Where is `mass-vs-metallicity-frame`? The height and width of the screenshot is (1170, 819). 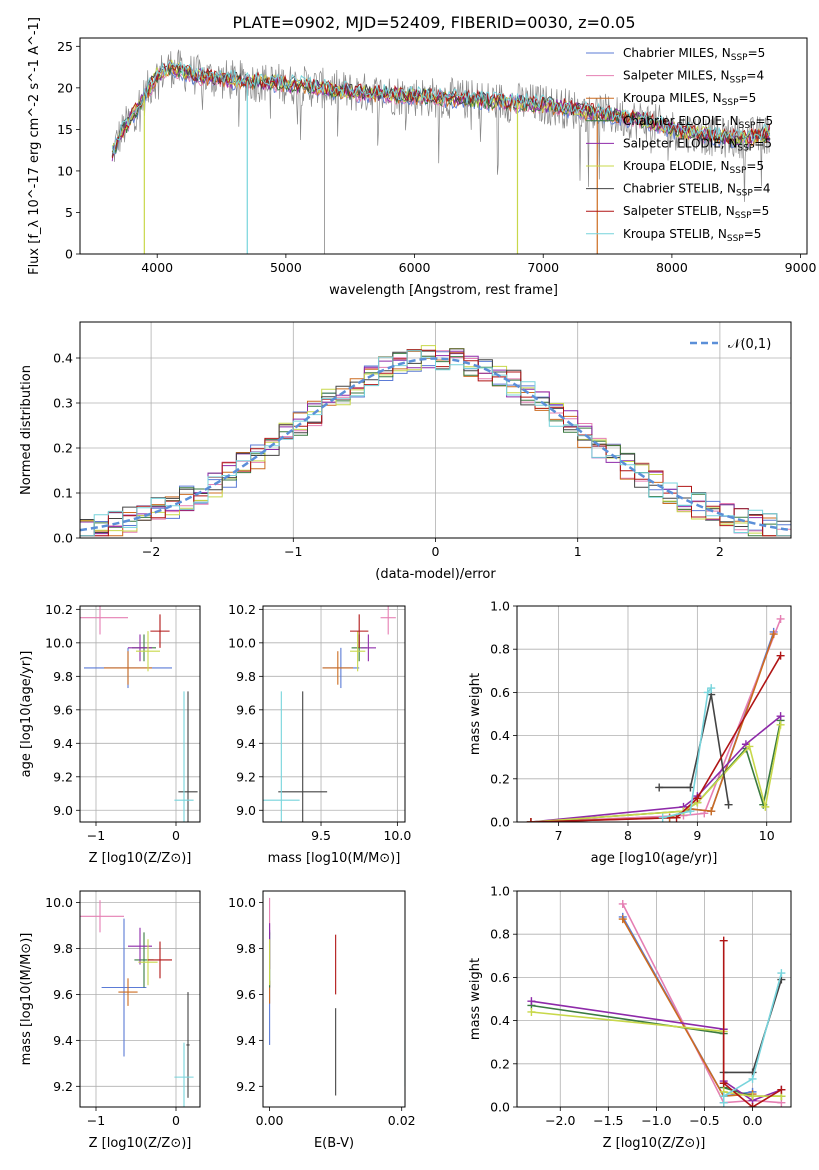 mass-vs-metallicity-frame is located at coordinates (140, 999).